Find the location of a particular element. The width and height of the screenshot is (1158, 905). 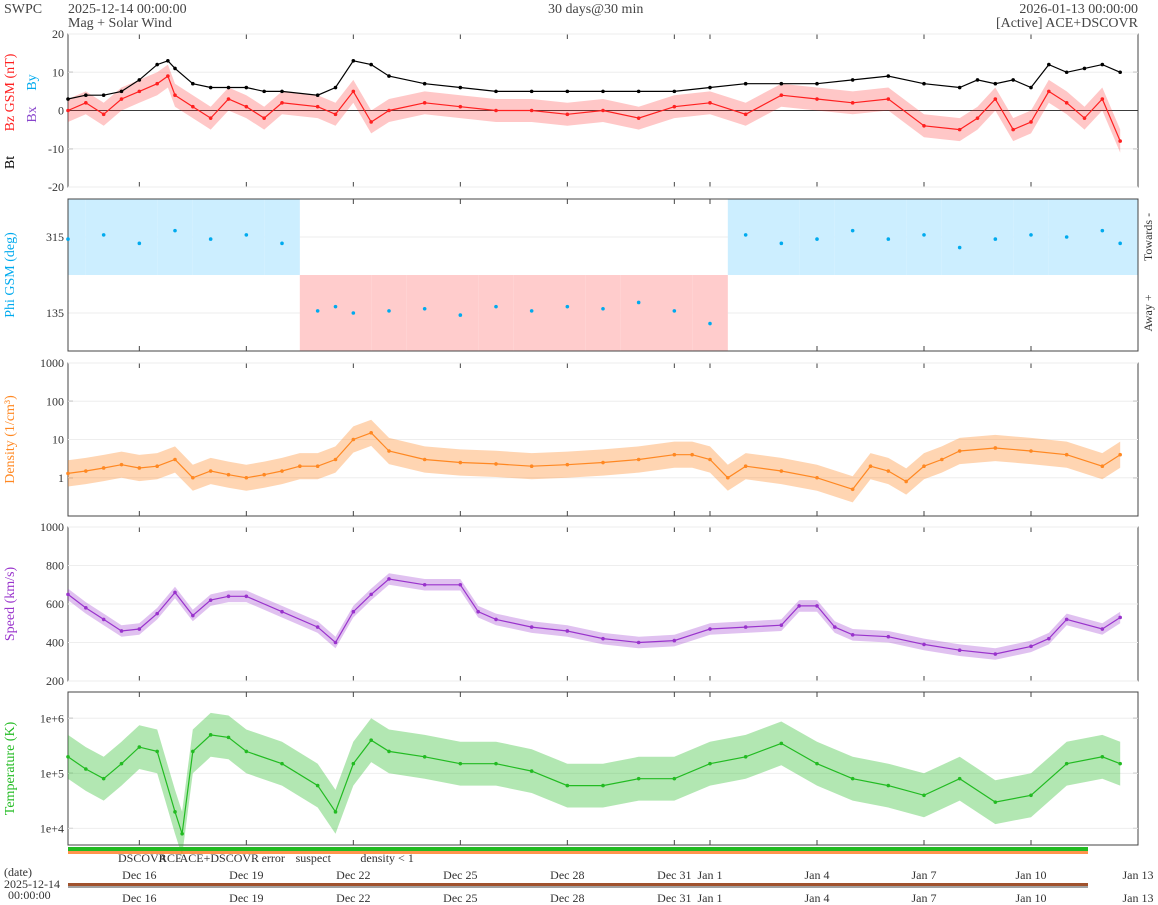

status-strip is located at coordinates (578, 849).